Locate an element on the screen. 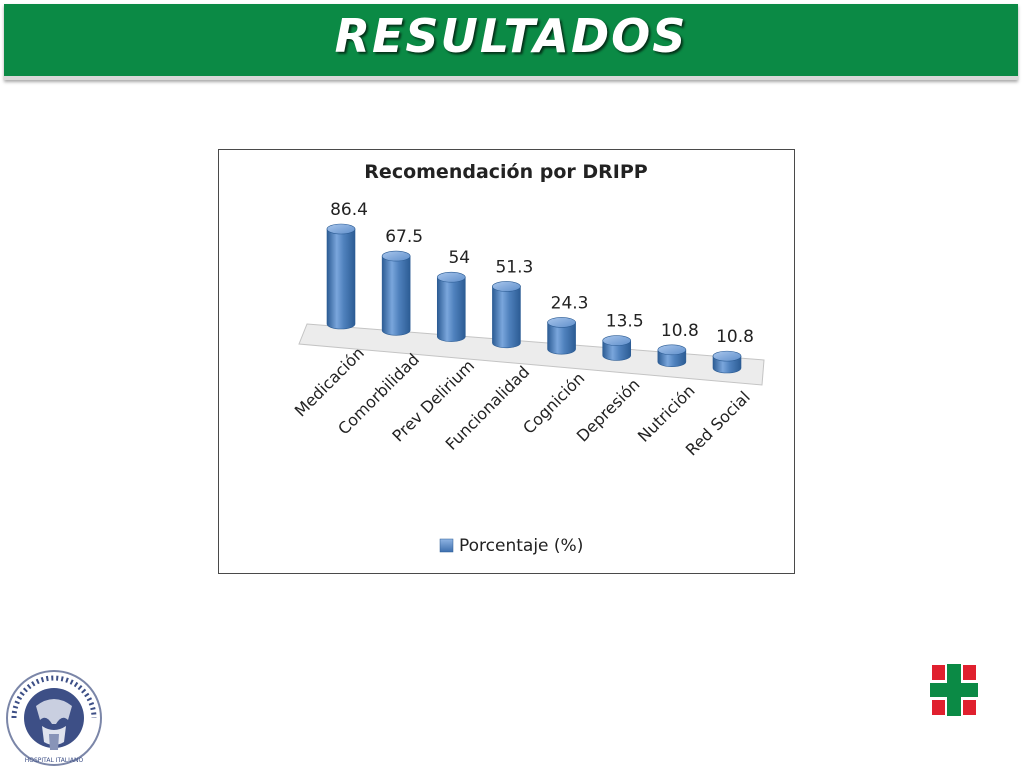  chart-title: Recomendación por DRIPP is located at coordinates (505, 172).